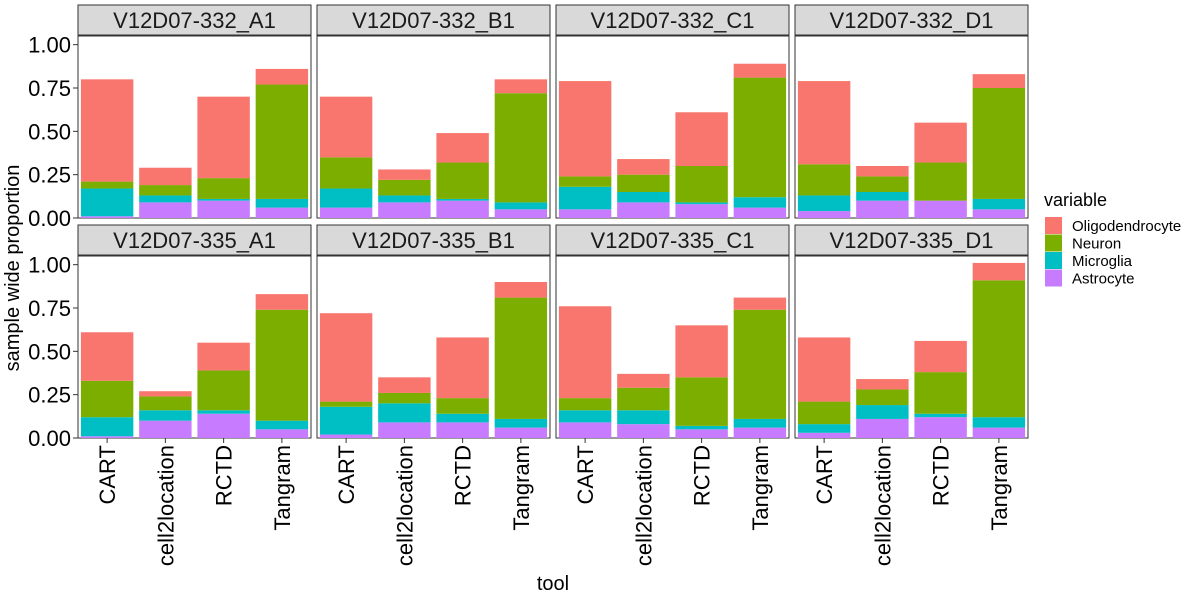 The image size is (1200, 600). Describe the element at coordinates (433, 331) in the screenshot. I see `facet-panel: V12D07-335_B1` at that location.